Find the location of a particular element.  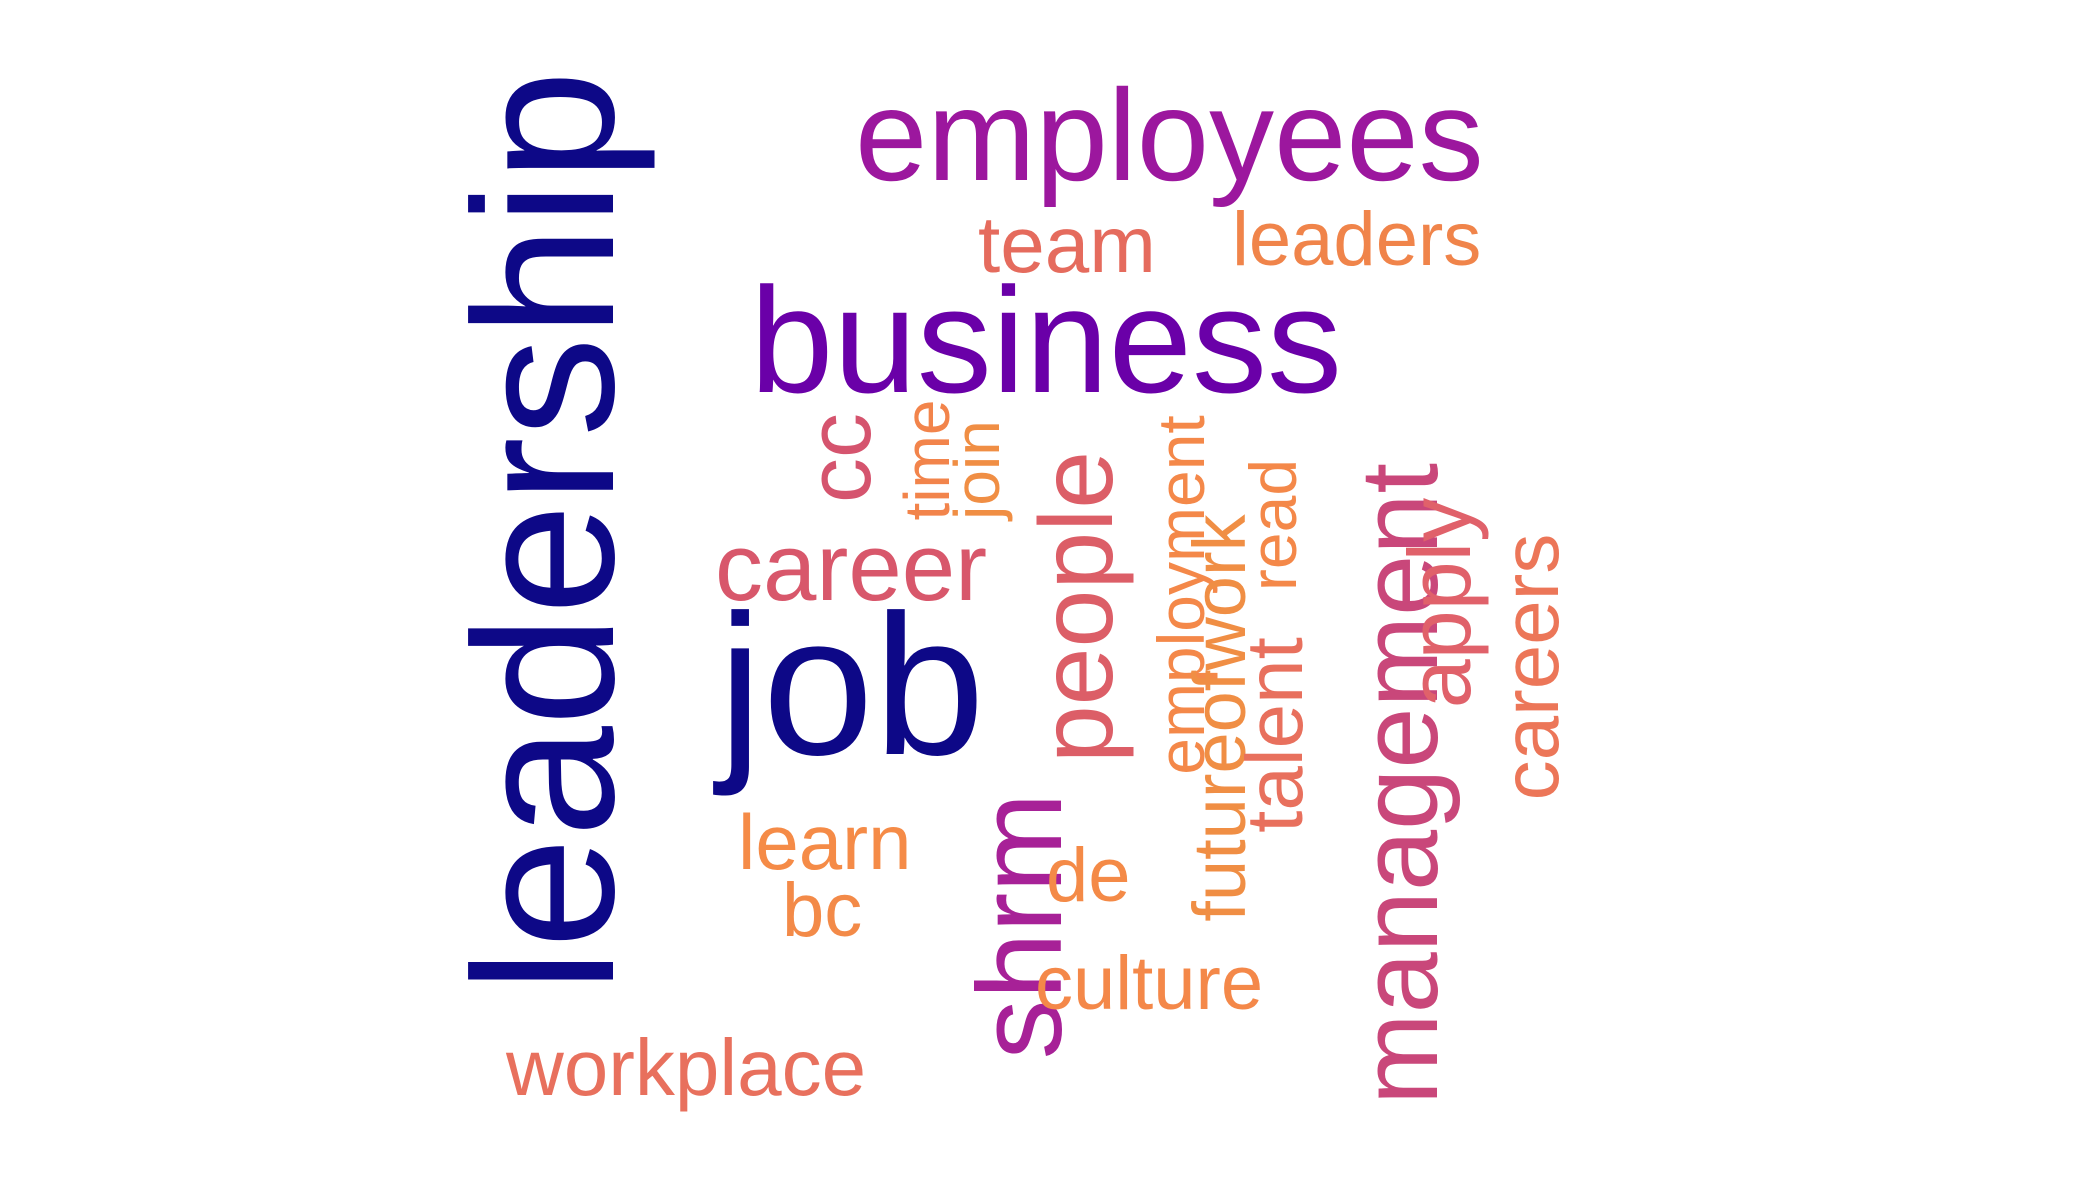

word-leadership: leadership is located at coordinates (544, 531).